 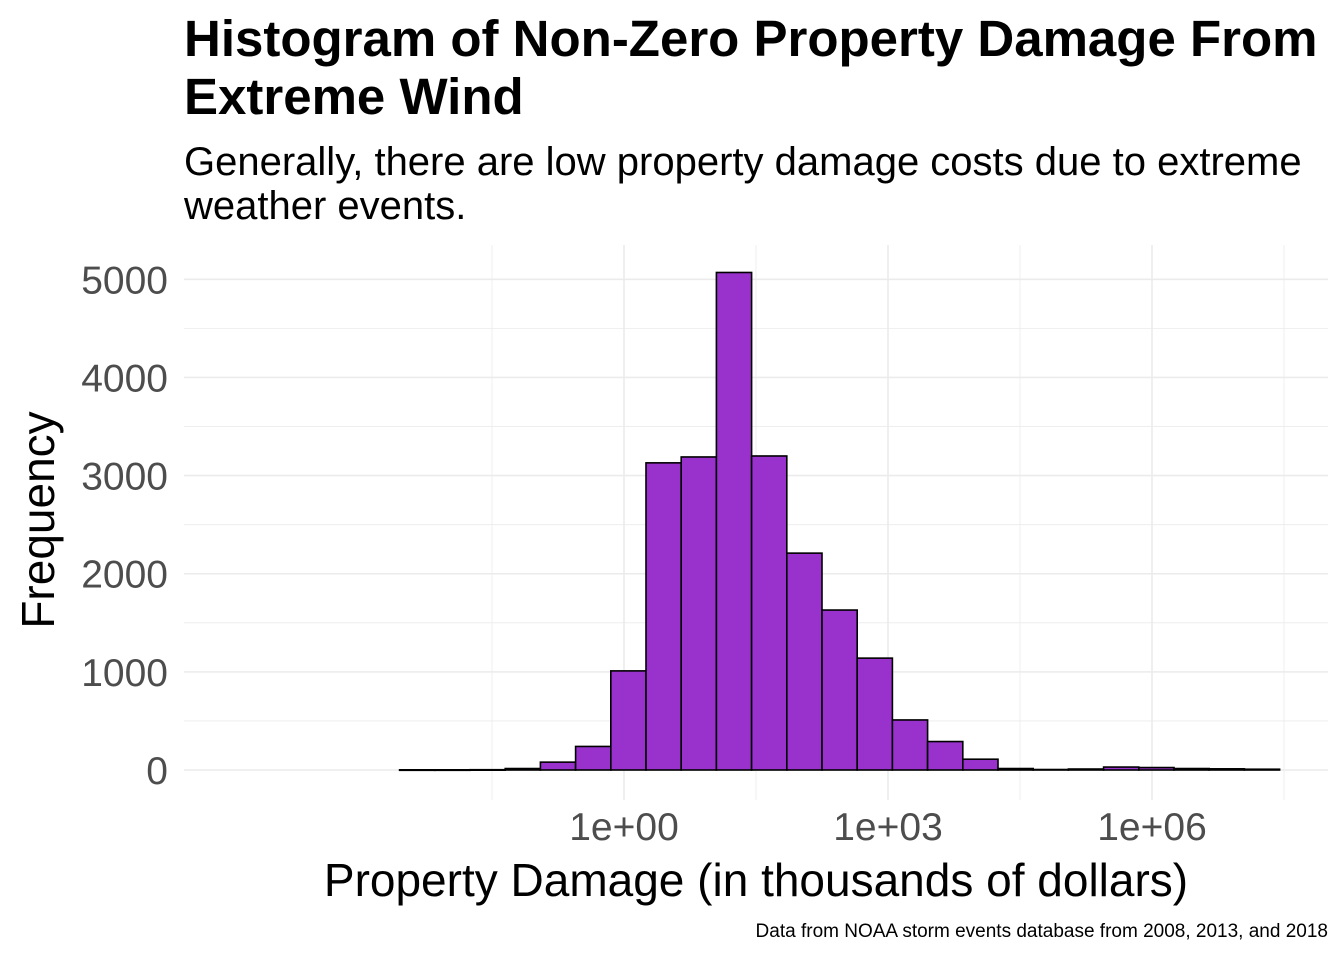 I want to click on y-tick-label: 3000, so click(x=124, y=477).